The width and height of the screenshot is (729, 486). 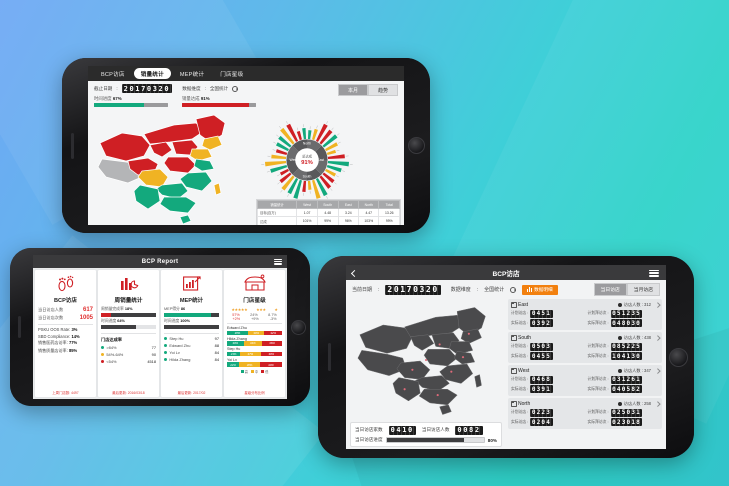 I want to click on chevron-left-icon, so click(x=354, y=273).